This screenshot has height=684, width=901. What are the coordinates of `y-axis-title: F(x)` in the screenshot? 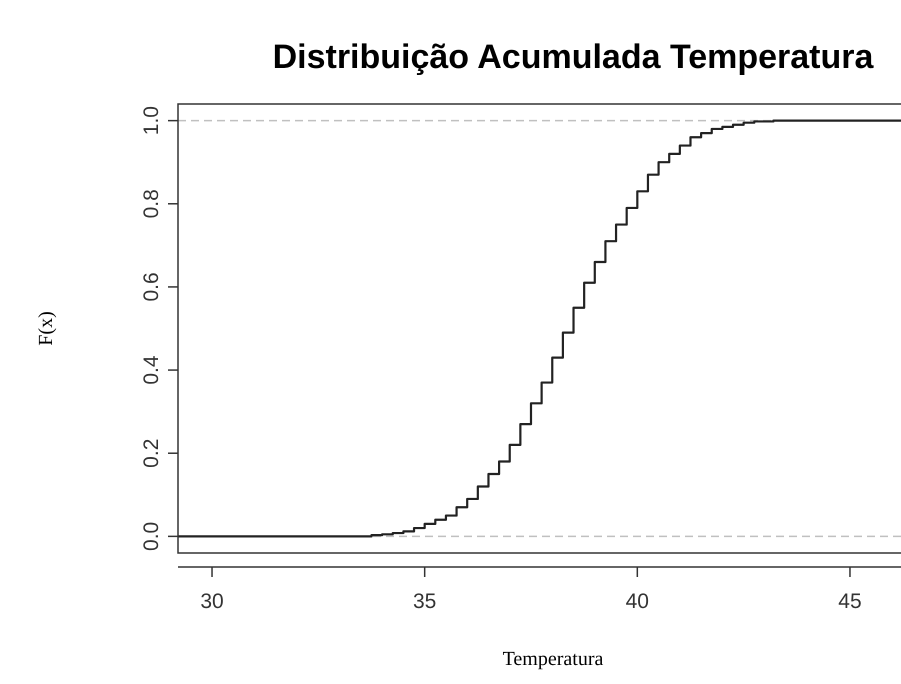 It's located at (46, 328).